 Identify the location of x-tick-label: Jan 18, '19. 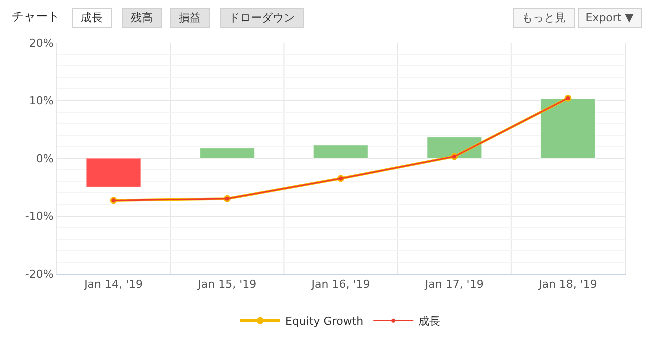
(568, 285).